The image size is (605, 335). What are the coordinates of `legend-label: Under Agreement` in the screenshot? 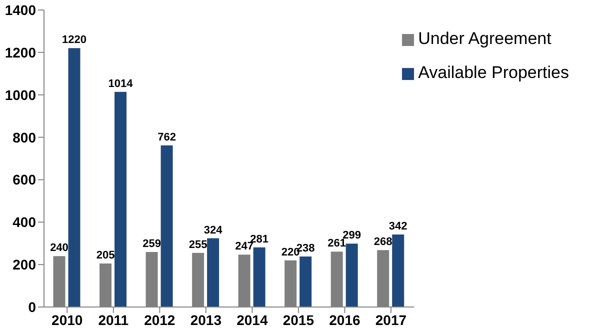 It's located at (485, 38).